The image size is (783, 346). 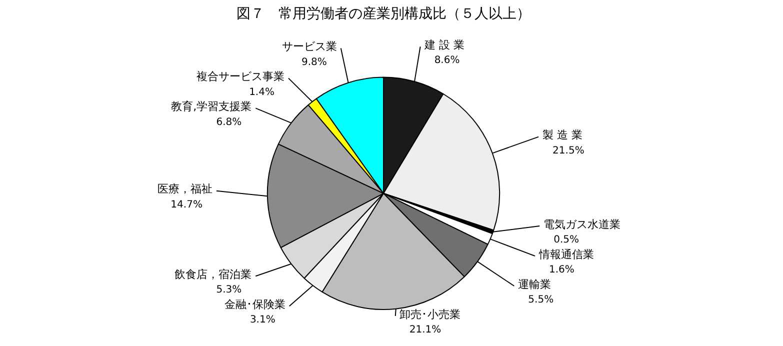 I want to click on data-label: 9.8%, so click(x=314, y=62).